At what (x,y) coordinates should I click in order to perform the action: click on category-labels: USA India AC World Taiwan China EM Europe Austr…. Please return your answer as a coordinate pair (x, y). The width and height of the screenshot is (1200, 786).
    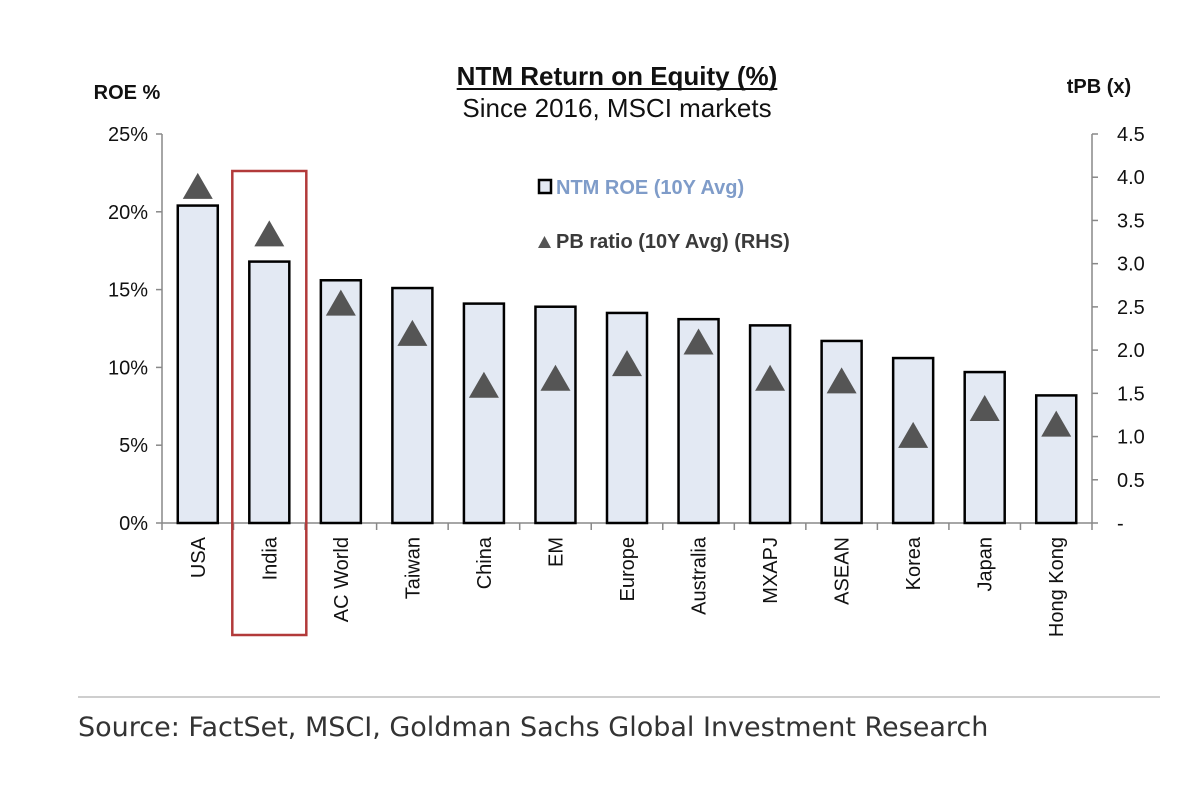
    Looking at the image, I should click on (628, 586).